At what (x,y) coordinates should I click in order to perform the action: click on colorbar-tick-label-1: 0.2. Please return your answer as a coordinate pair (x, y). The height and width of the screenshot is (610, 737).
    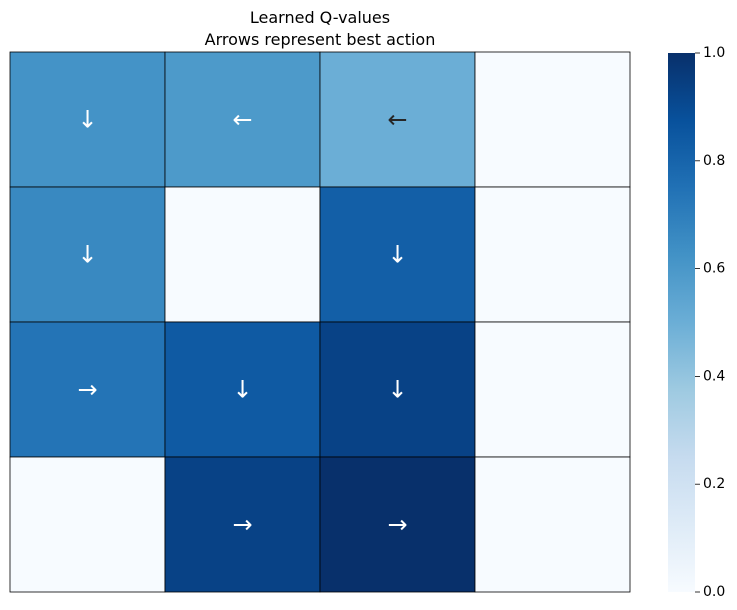
    Looking at the image, I should click on (714, 484).